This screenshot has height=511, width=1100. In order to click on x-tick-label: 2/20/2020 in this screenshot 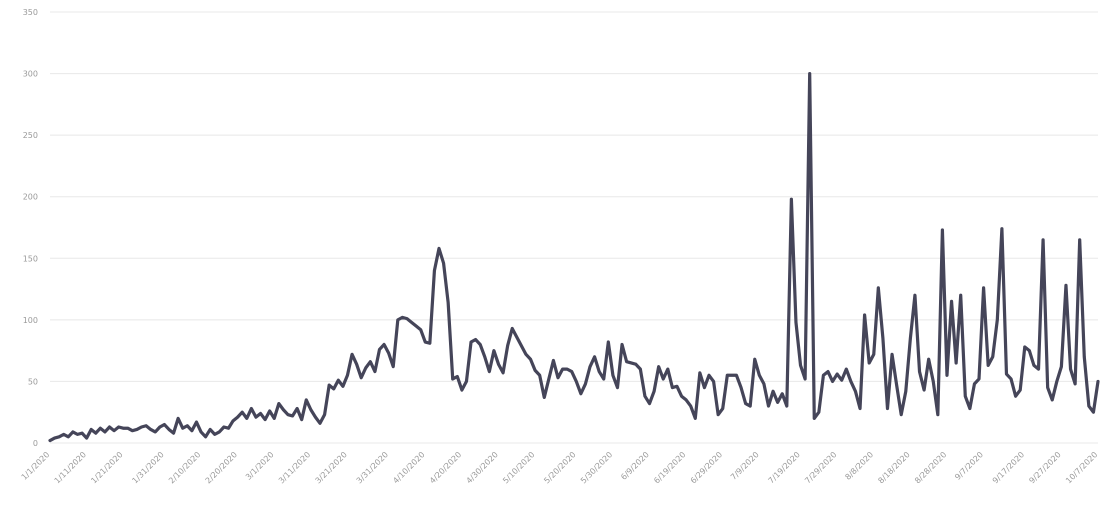, I will do `click(221, 467)`.